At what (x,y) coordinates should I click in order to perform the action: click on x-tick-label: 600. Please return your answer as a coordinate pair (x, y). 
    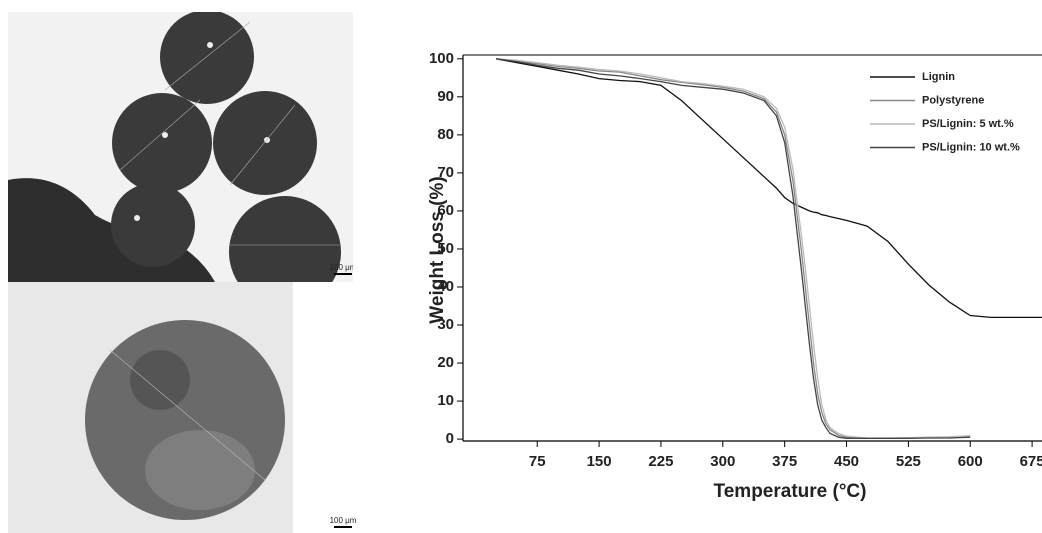
    Looking at the image, I should click on (970, 461).